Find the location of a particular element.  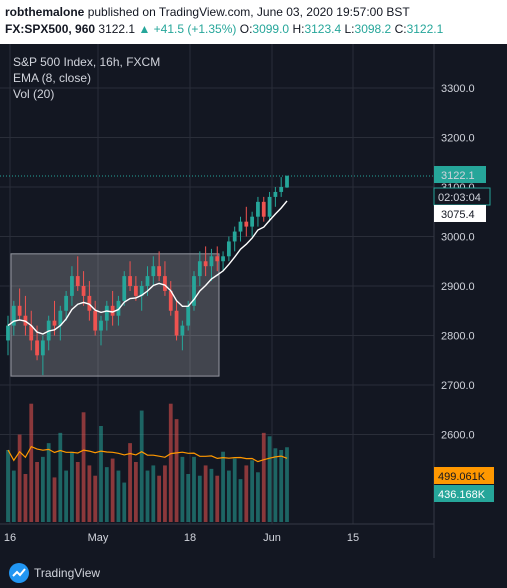

vol-ma-tag: 499.061K is located at coordinates (464, 475).